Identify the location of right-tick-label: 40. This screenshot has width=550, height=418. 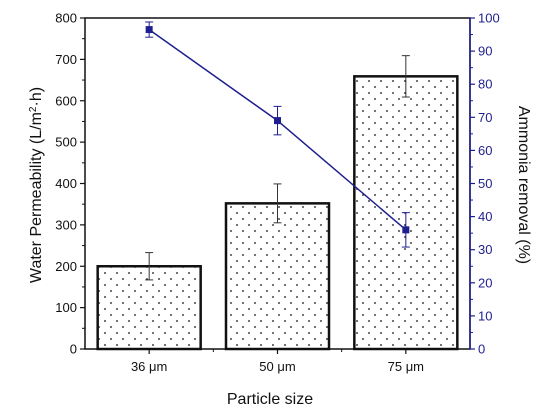
(485, 216).